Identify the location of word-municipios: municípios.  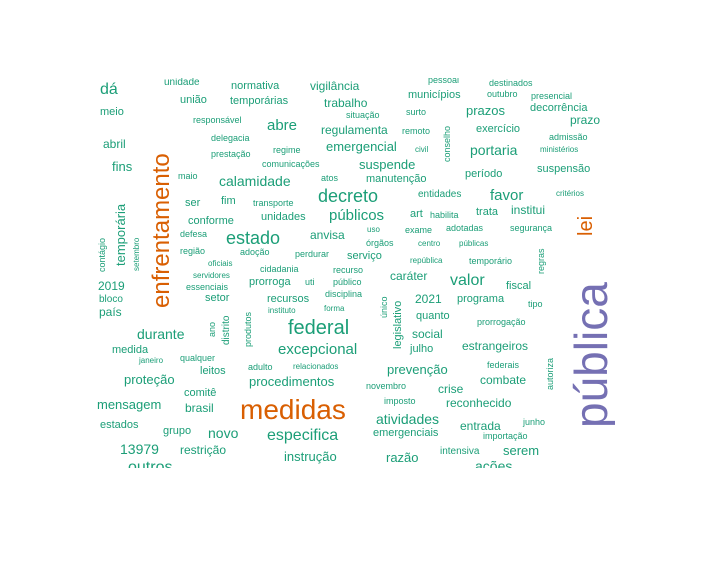
(434, 95).